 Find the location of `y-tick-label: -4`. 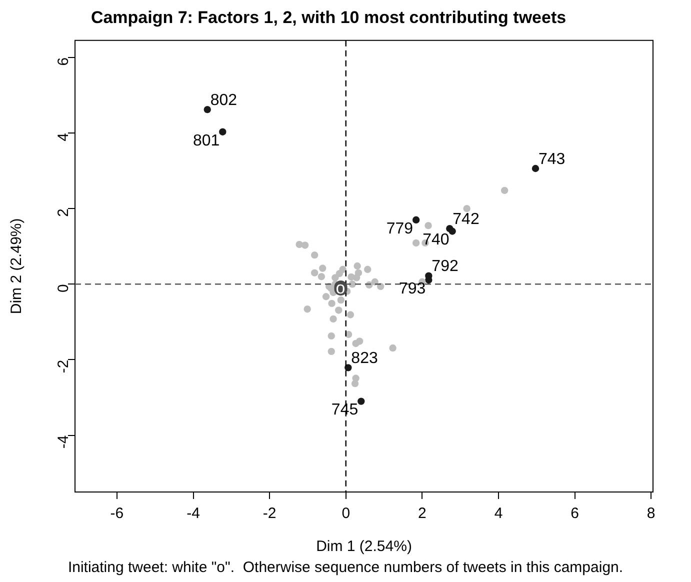

y-tick-label: -4 is located at coordinates (63, 442).